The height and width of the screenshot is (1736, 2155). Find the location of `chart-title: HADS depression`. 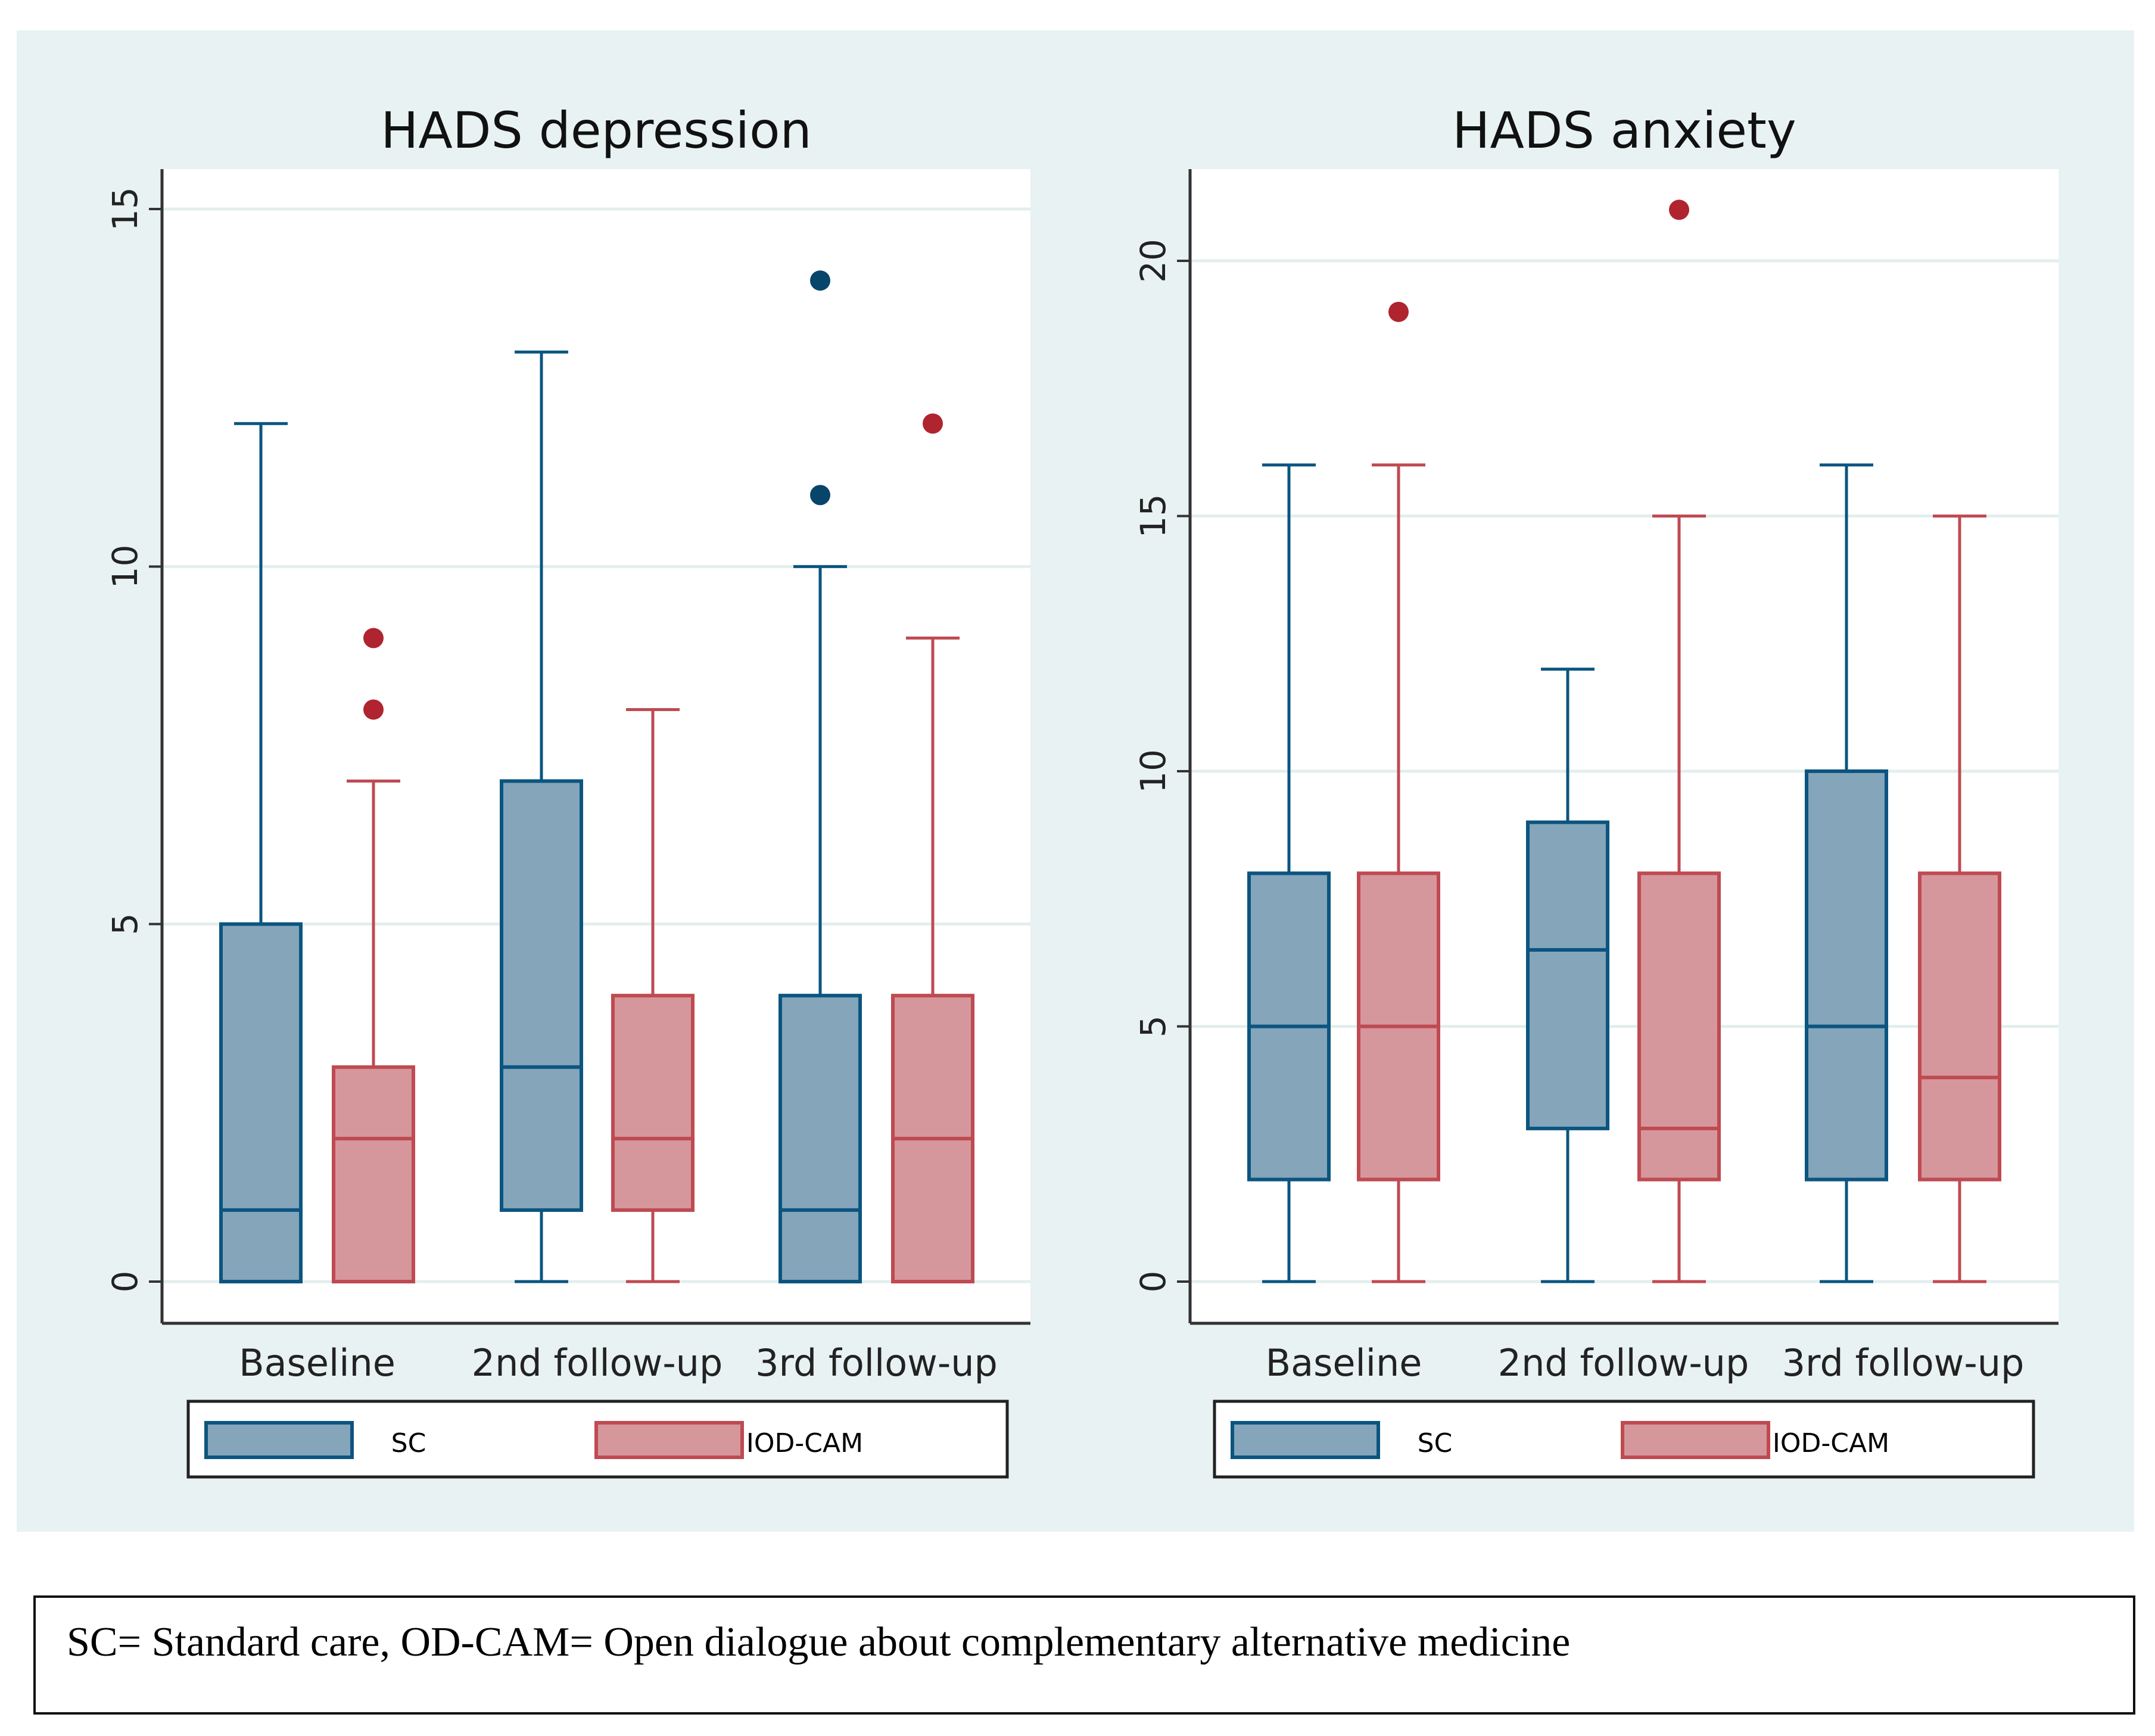

chart-title: HADS depression is located at coordinates (596, 130).